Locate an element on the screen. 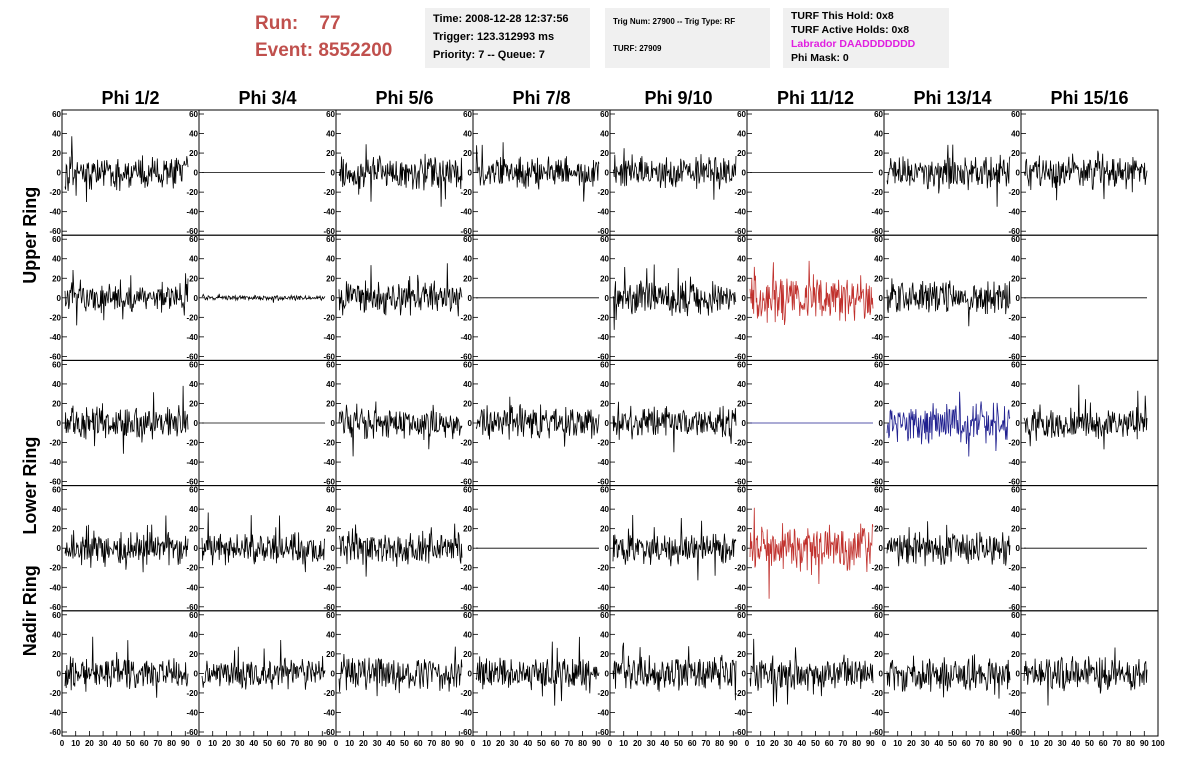 This screenshot has height=772, width=1196. x-tick-label: 10 is located at coordinates (349, 743).